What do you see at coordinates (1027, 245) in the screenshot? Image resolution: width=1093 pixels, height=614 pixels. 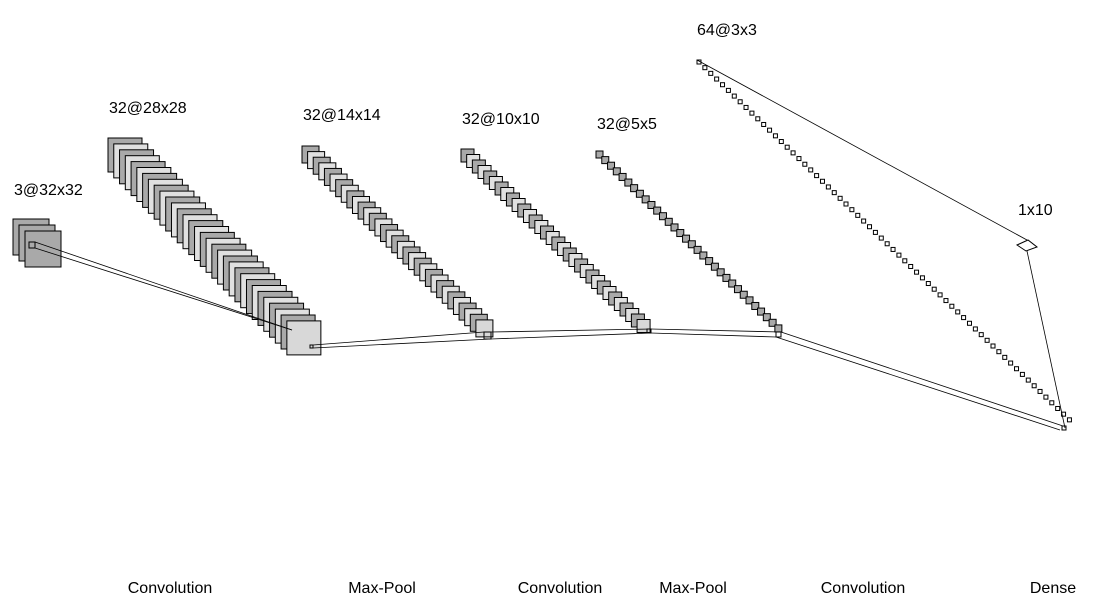 I see `dense-output-node` at bounding box center [1027, 245].